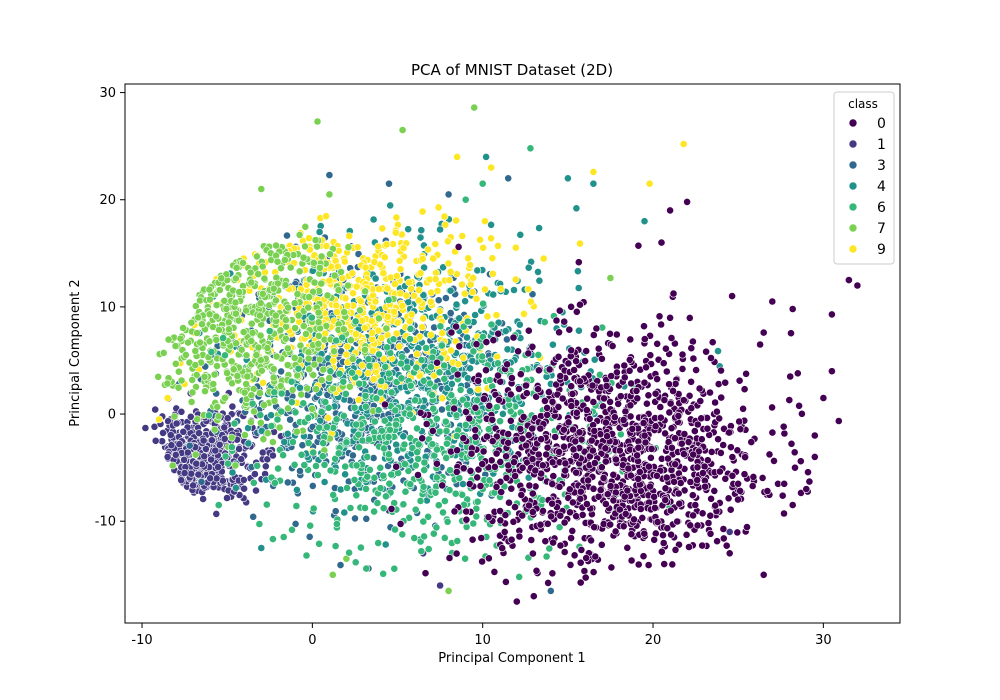  I want to click on legend-label: 9, so click(881, 250).